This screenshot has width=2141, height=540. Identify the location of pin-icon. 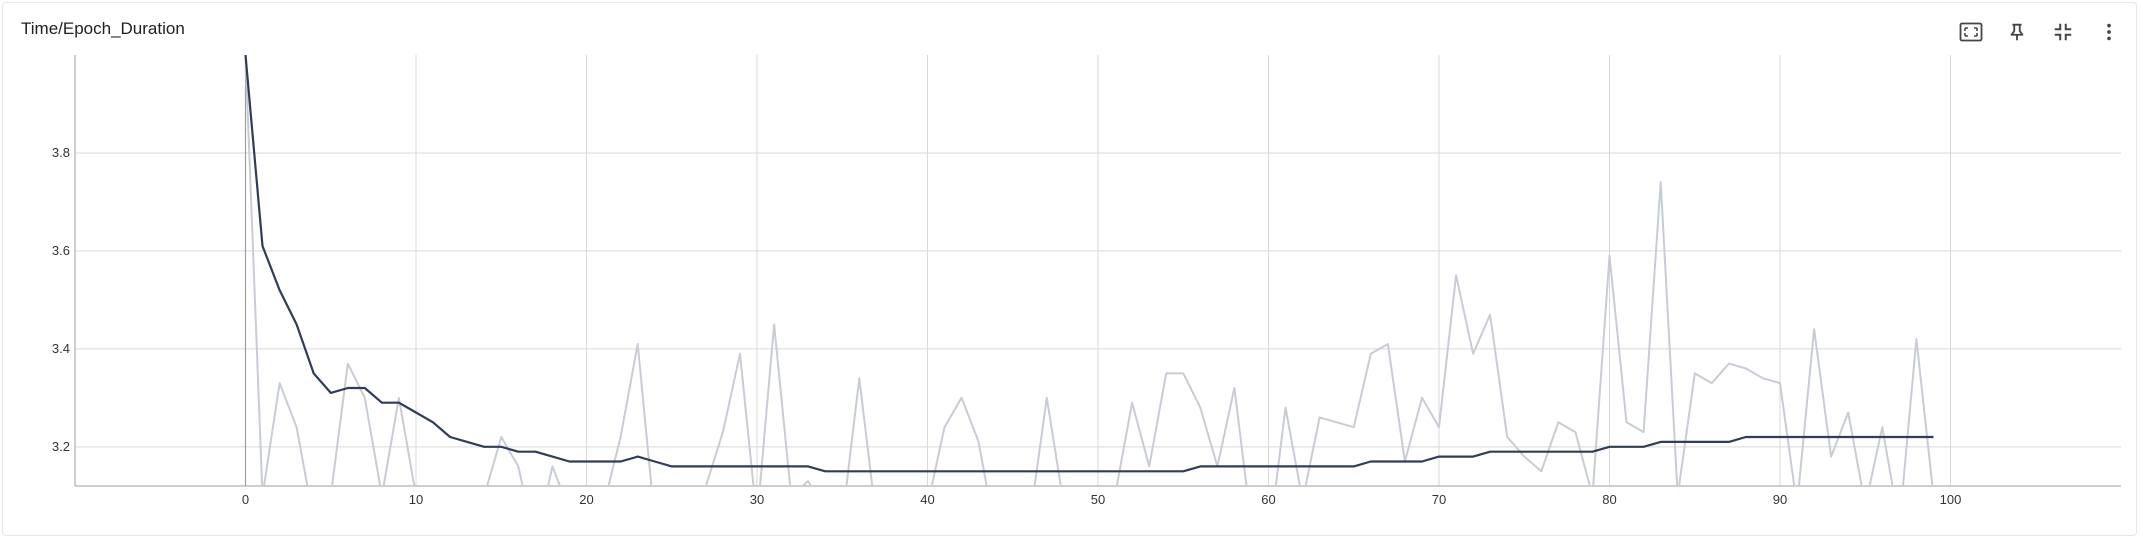
(2017, 32).